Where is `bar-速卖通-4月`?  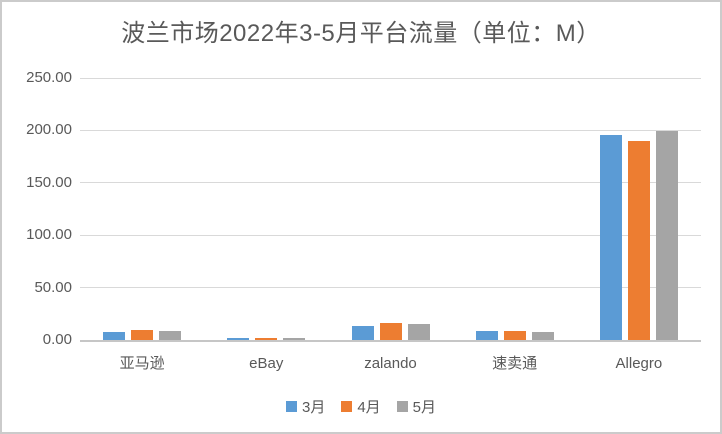
bar-速卖通-4月 is located at coordinates (514, 335).